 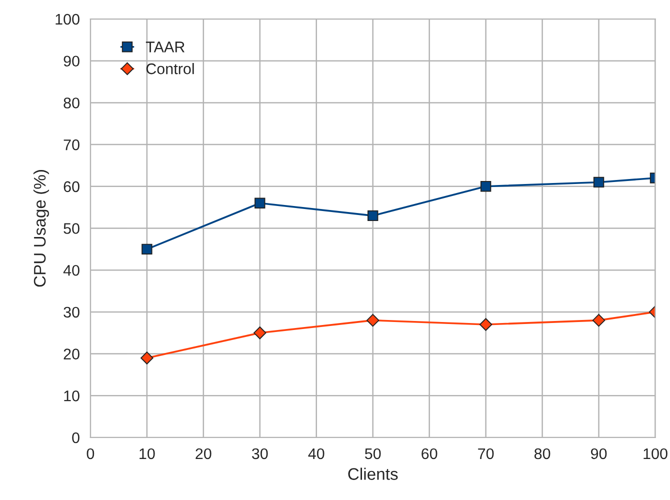 What do you see at coordinates (373, 474) in the screenshot?
I see `x-axis-title: Clients` at bounding box center [373, 474].